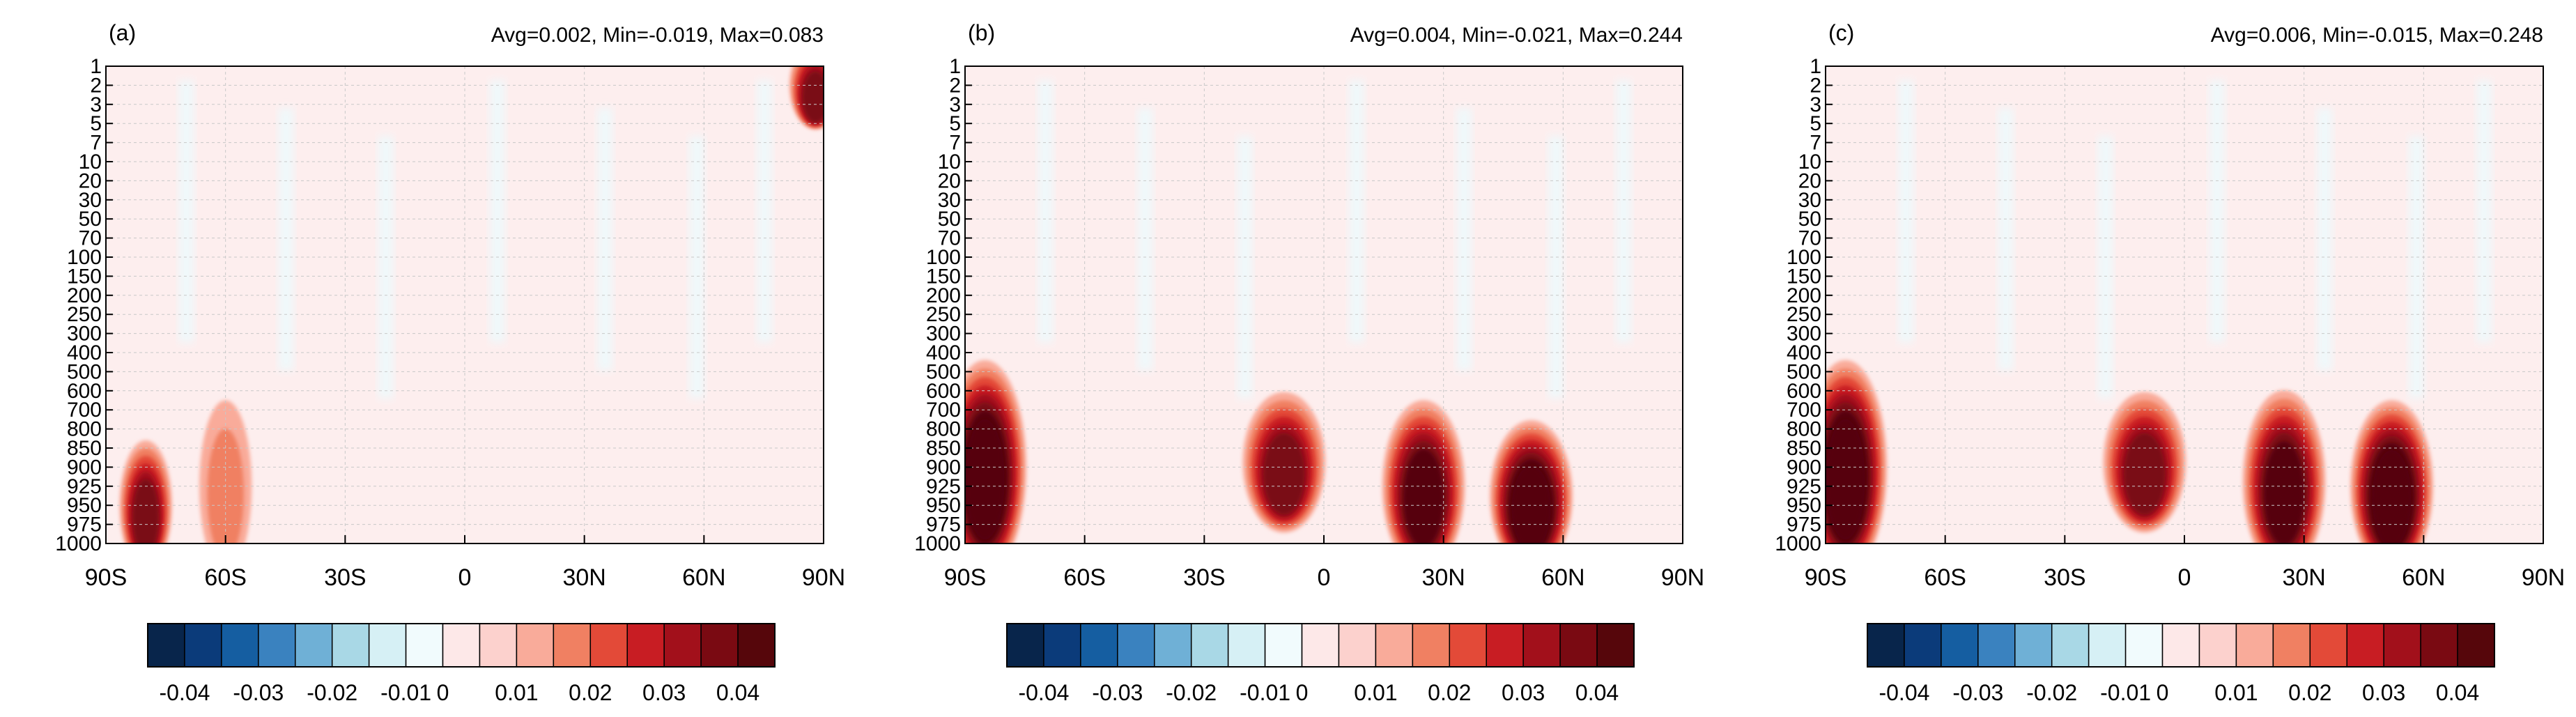  Describe the element at coordinates (84, 276) in the screenshot. I see `y-tick-label: 150` at that location.